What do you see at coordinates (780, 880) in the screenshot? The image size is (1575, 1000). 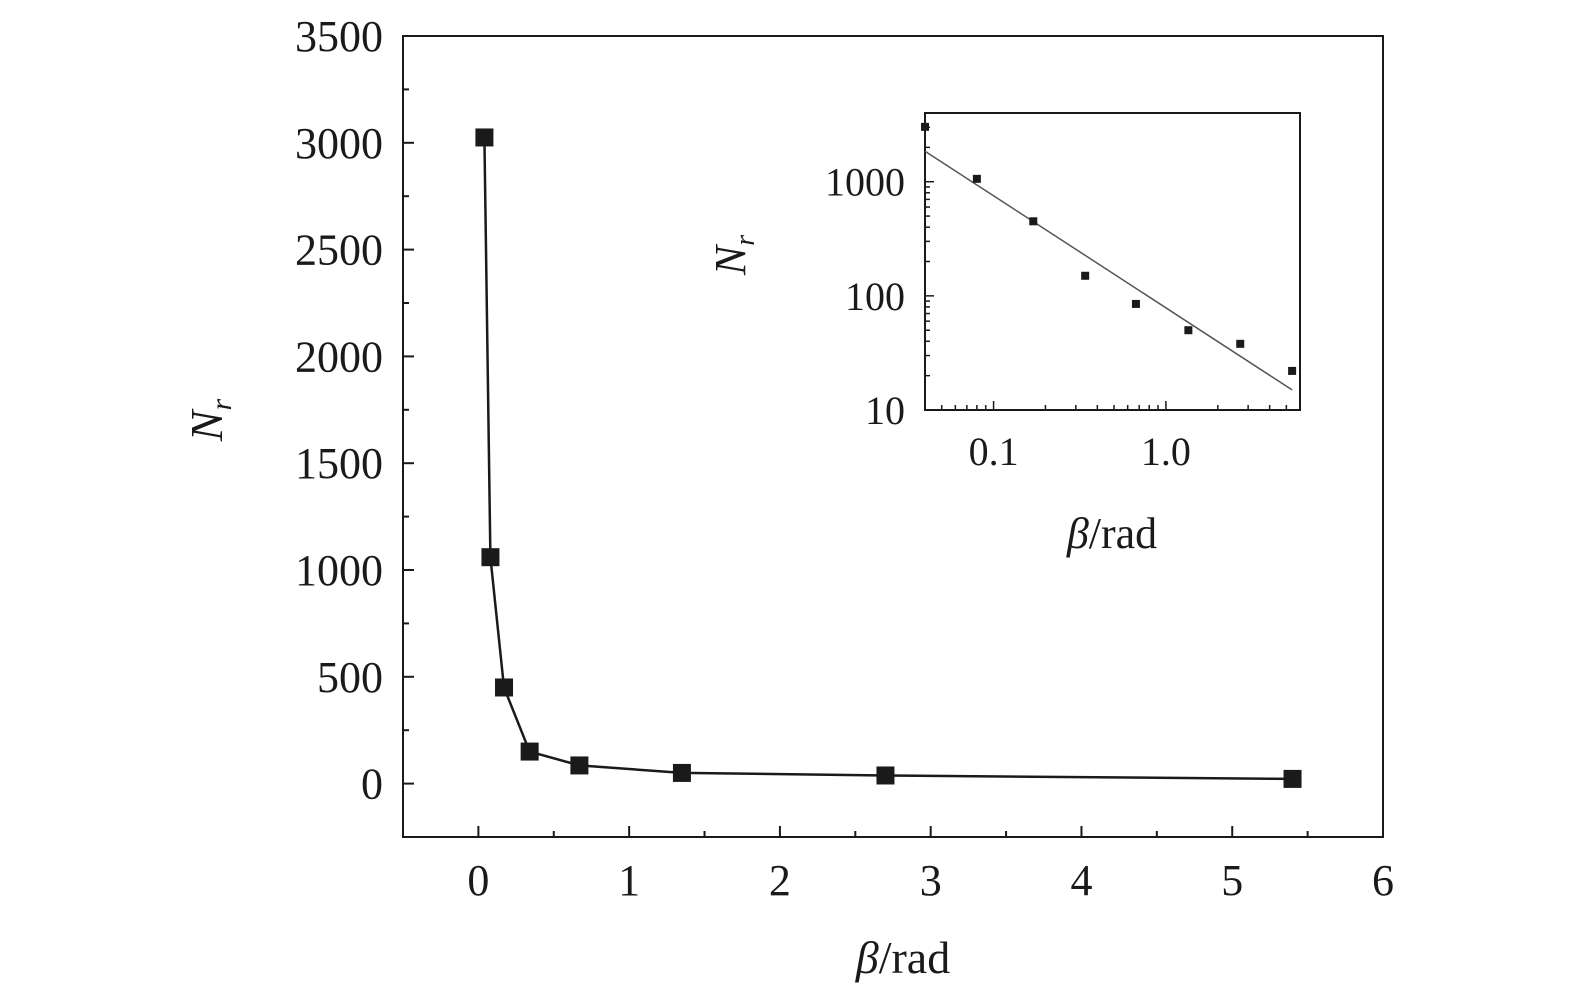 I see `main-x-tick-label: 2` at bounding box center [780, 880].